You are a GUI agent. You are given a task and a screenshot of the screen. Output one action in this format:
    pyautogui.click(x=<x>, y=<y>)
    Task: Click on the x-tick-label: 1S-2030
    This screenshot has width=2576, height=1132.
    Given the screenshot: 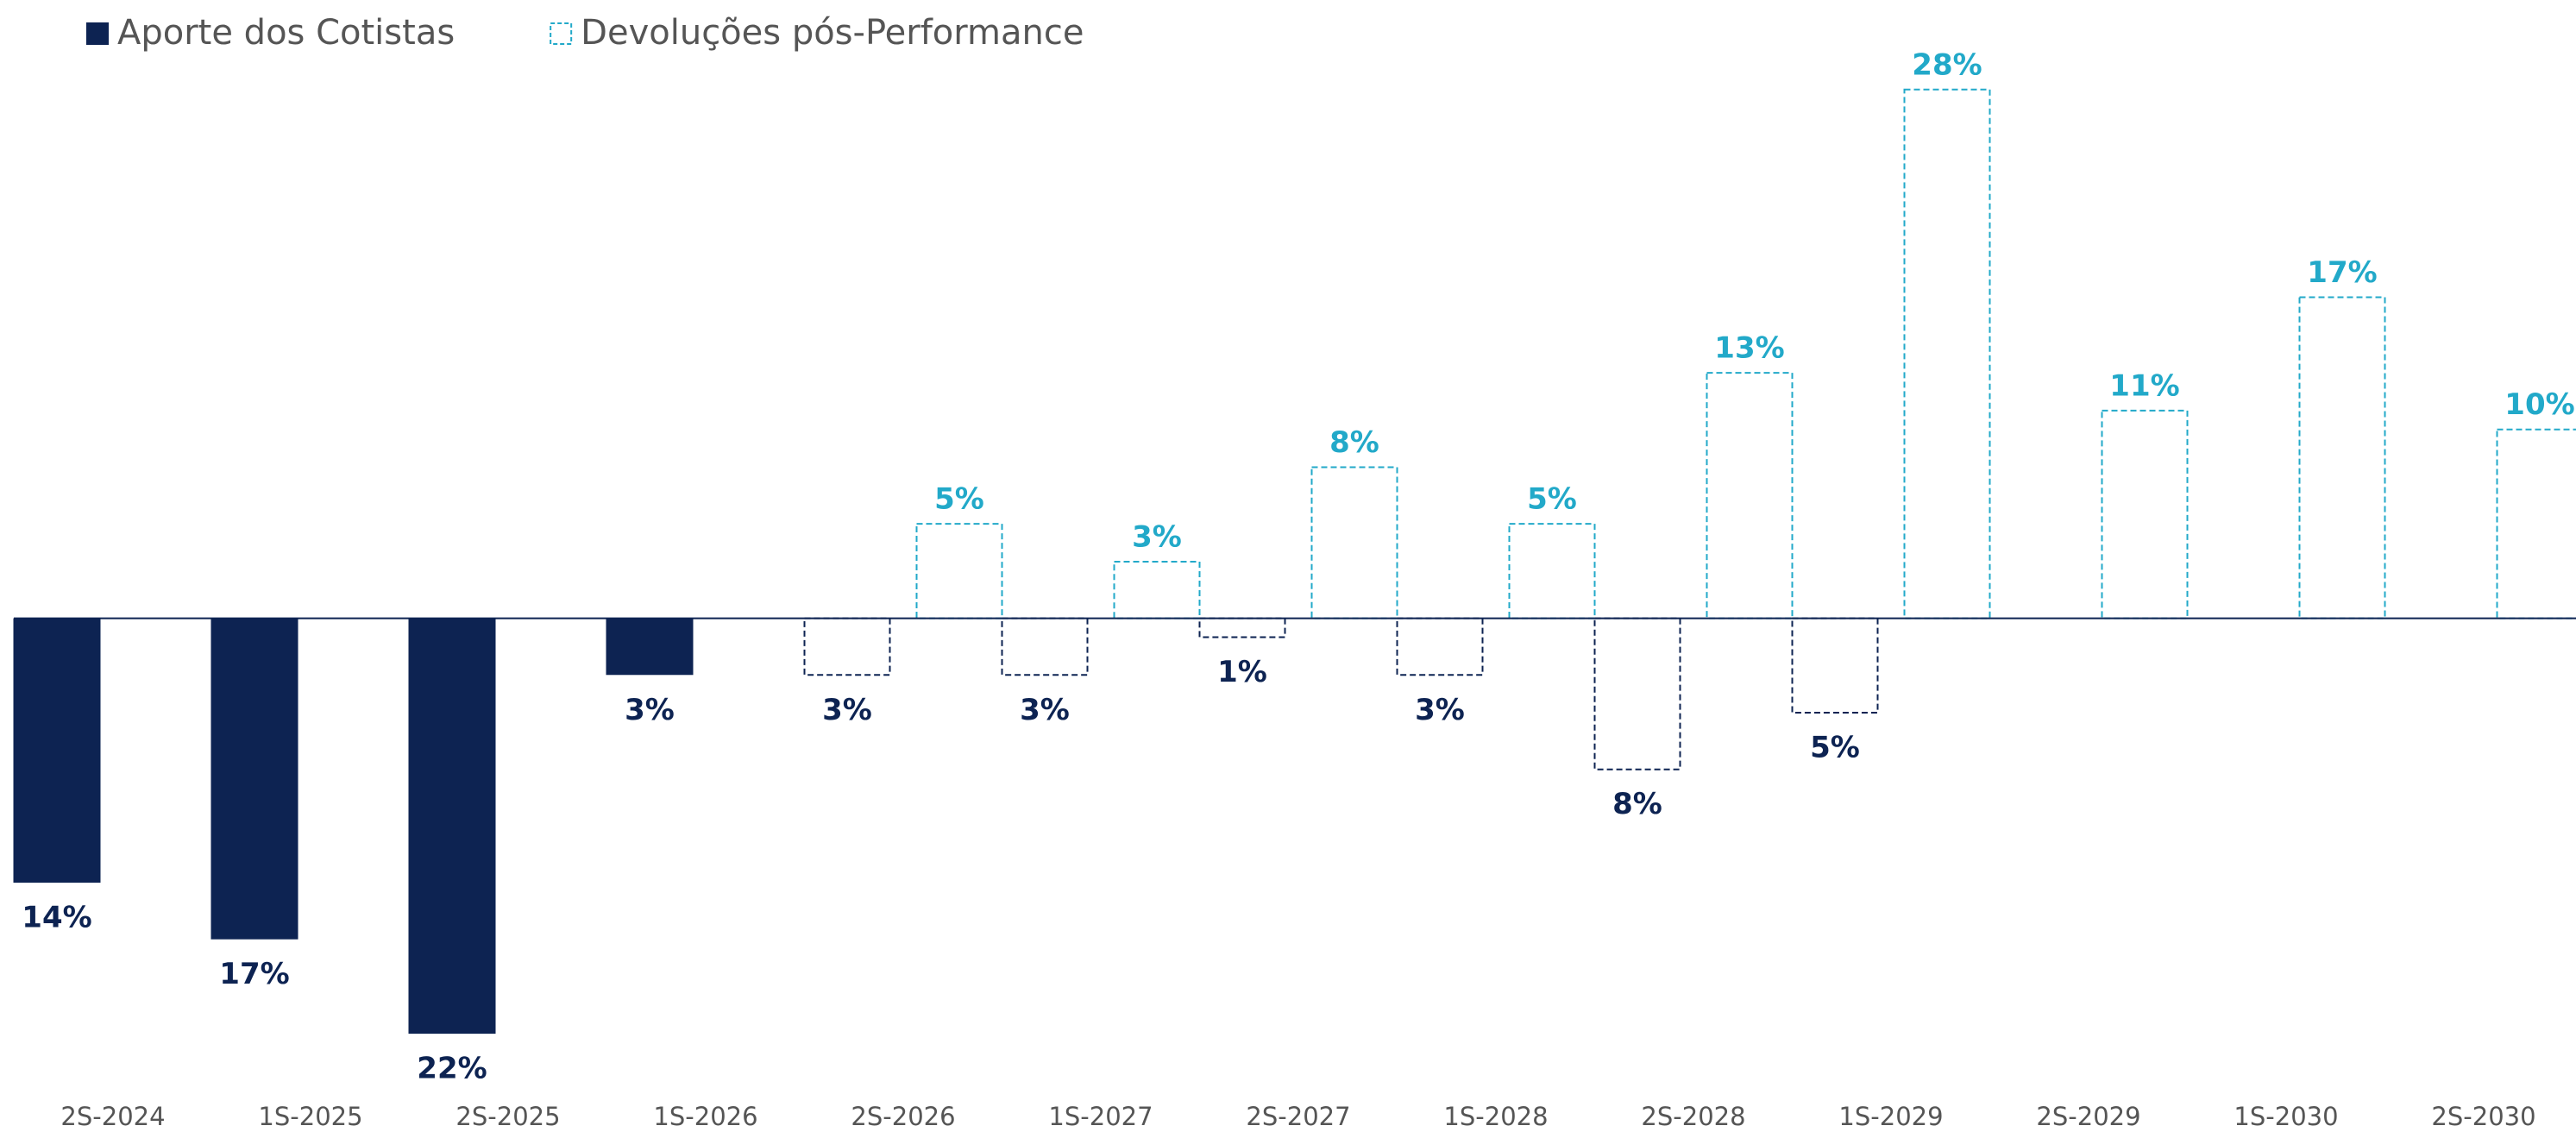 What is the action you would take?
    pyautogui.click(x=2286, y=1116)
    